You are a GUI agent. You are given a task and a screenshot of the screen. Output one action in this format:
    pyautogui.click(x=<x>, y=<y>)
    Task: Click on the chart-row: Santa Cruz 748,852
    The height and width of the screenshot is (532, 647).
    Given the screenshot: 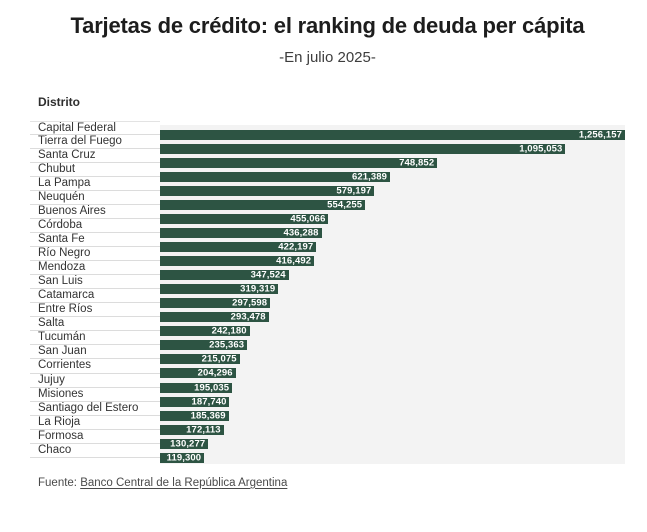 What is the action you would take?
    pyautogui.click(x=327, y=159)
    